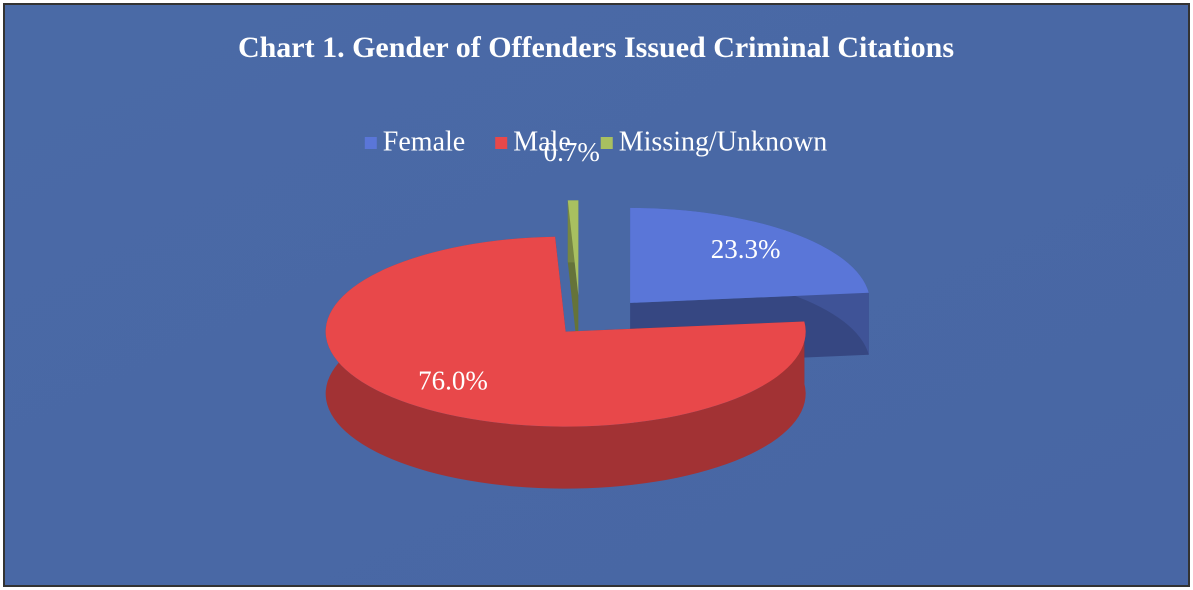 The height and width of the screenshot is (590, 1193). I want to click on data-labels: 23.3% 76.0% 0.7%, so click(599, 266).